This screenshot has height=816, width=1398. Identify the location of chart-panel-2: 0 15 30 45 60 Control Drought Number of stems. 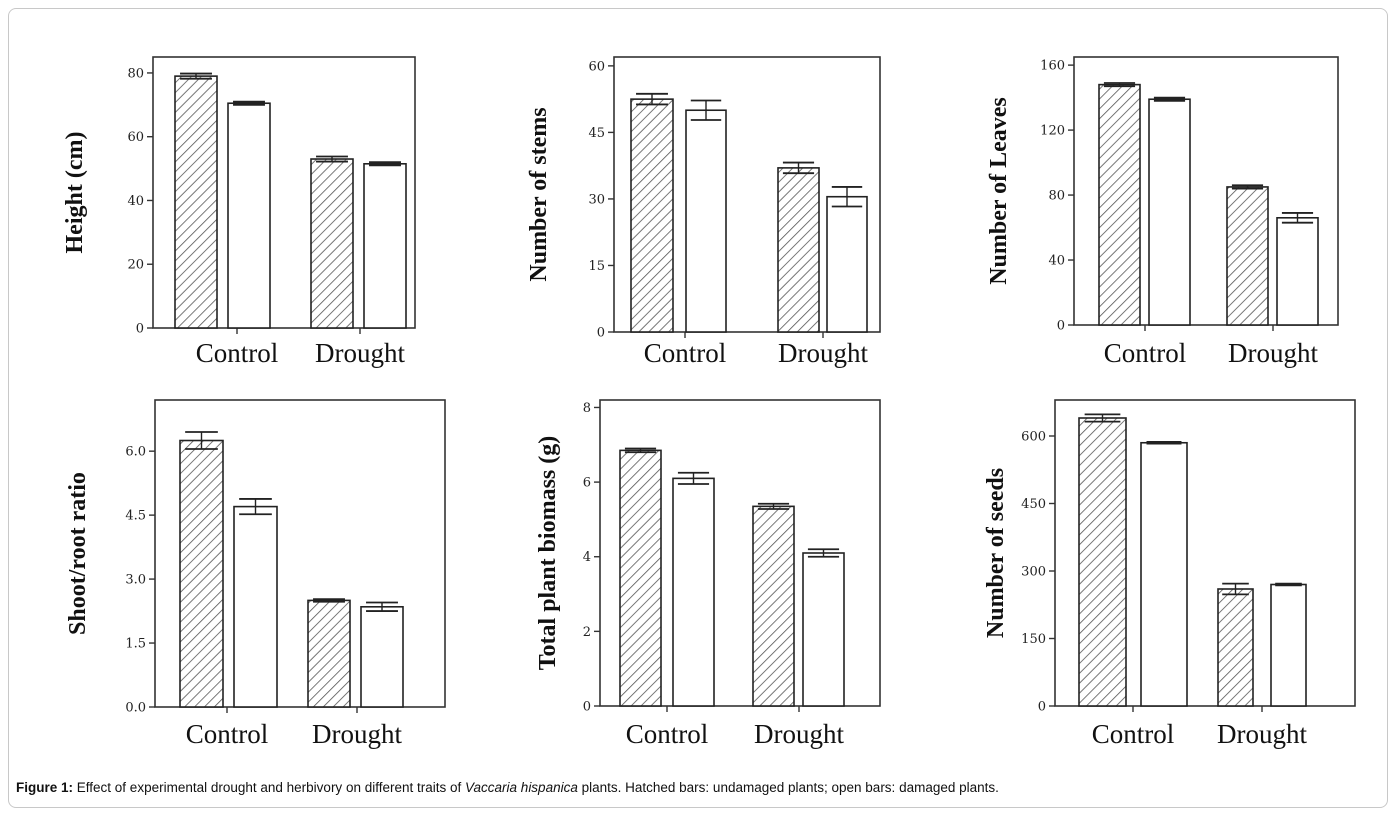
(703, 212).